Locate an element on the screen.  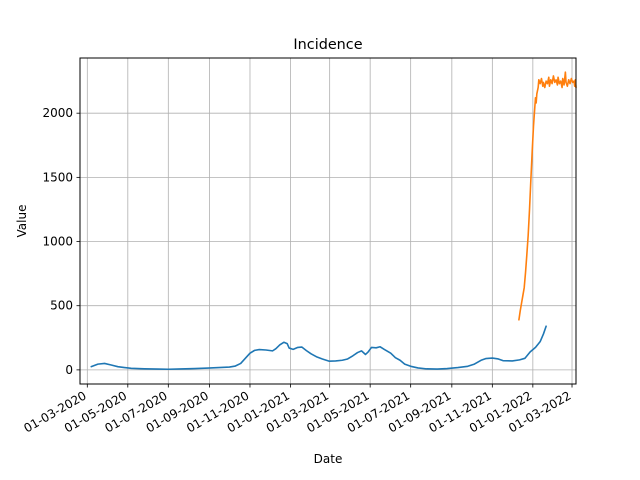
y-tick-label: 2000 is located at coordinates (57, 113).